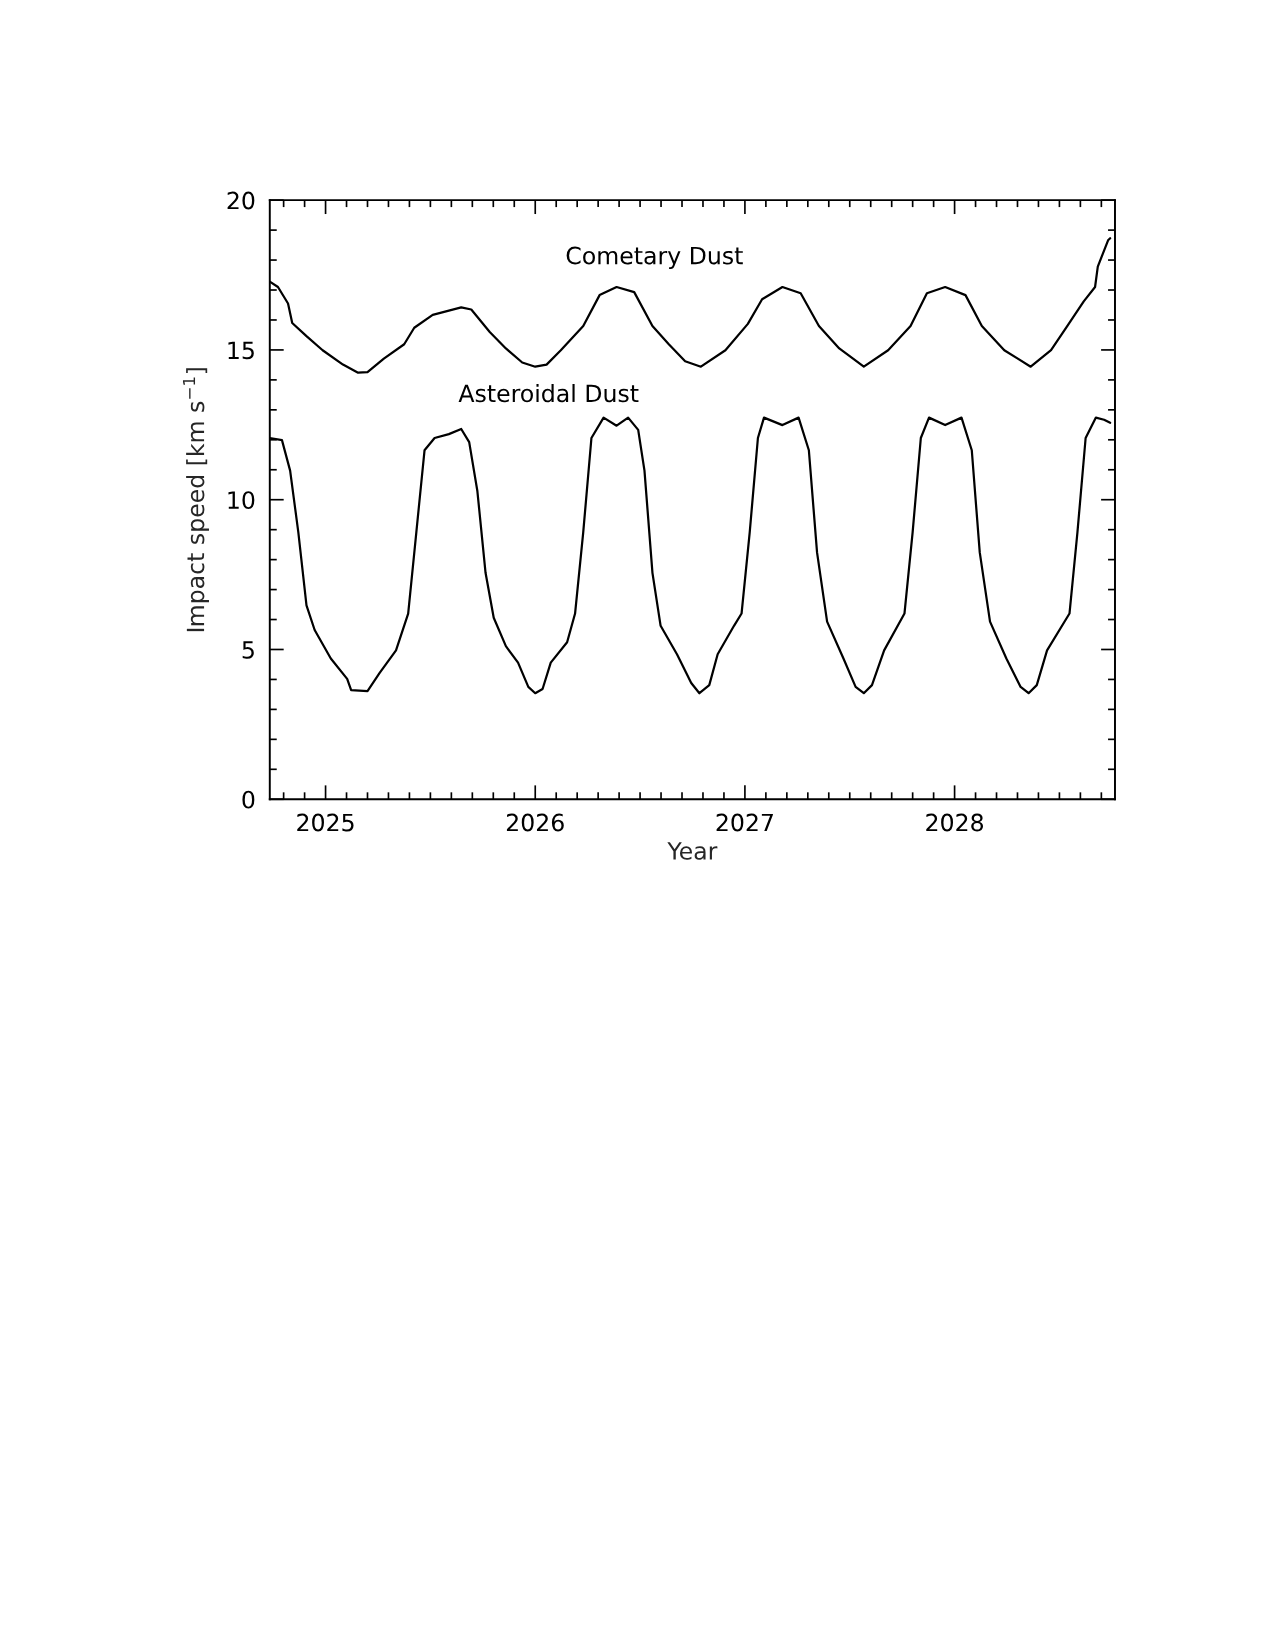  What do you see at coordinates (548, 393) in the screenshot?
I see `series-label: Asteroidal Dust` at bounding box center [548, 393].